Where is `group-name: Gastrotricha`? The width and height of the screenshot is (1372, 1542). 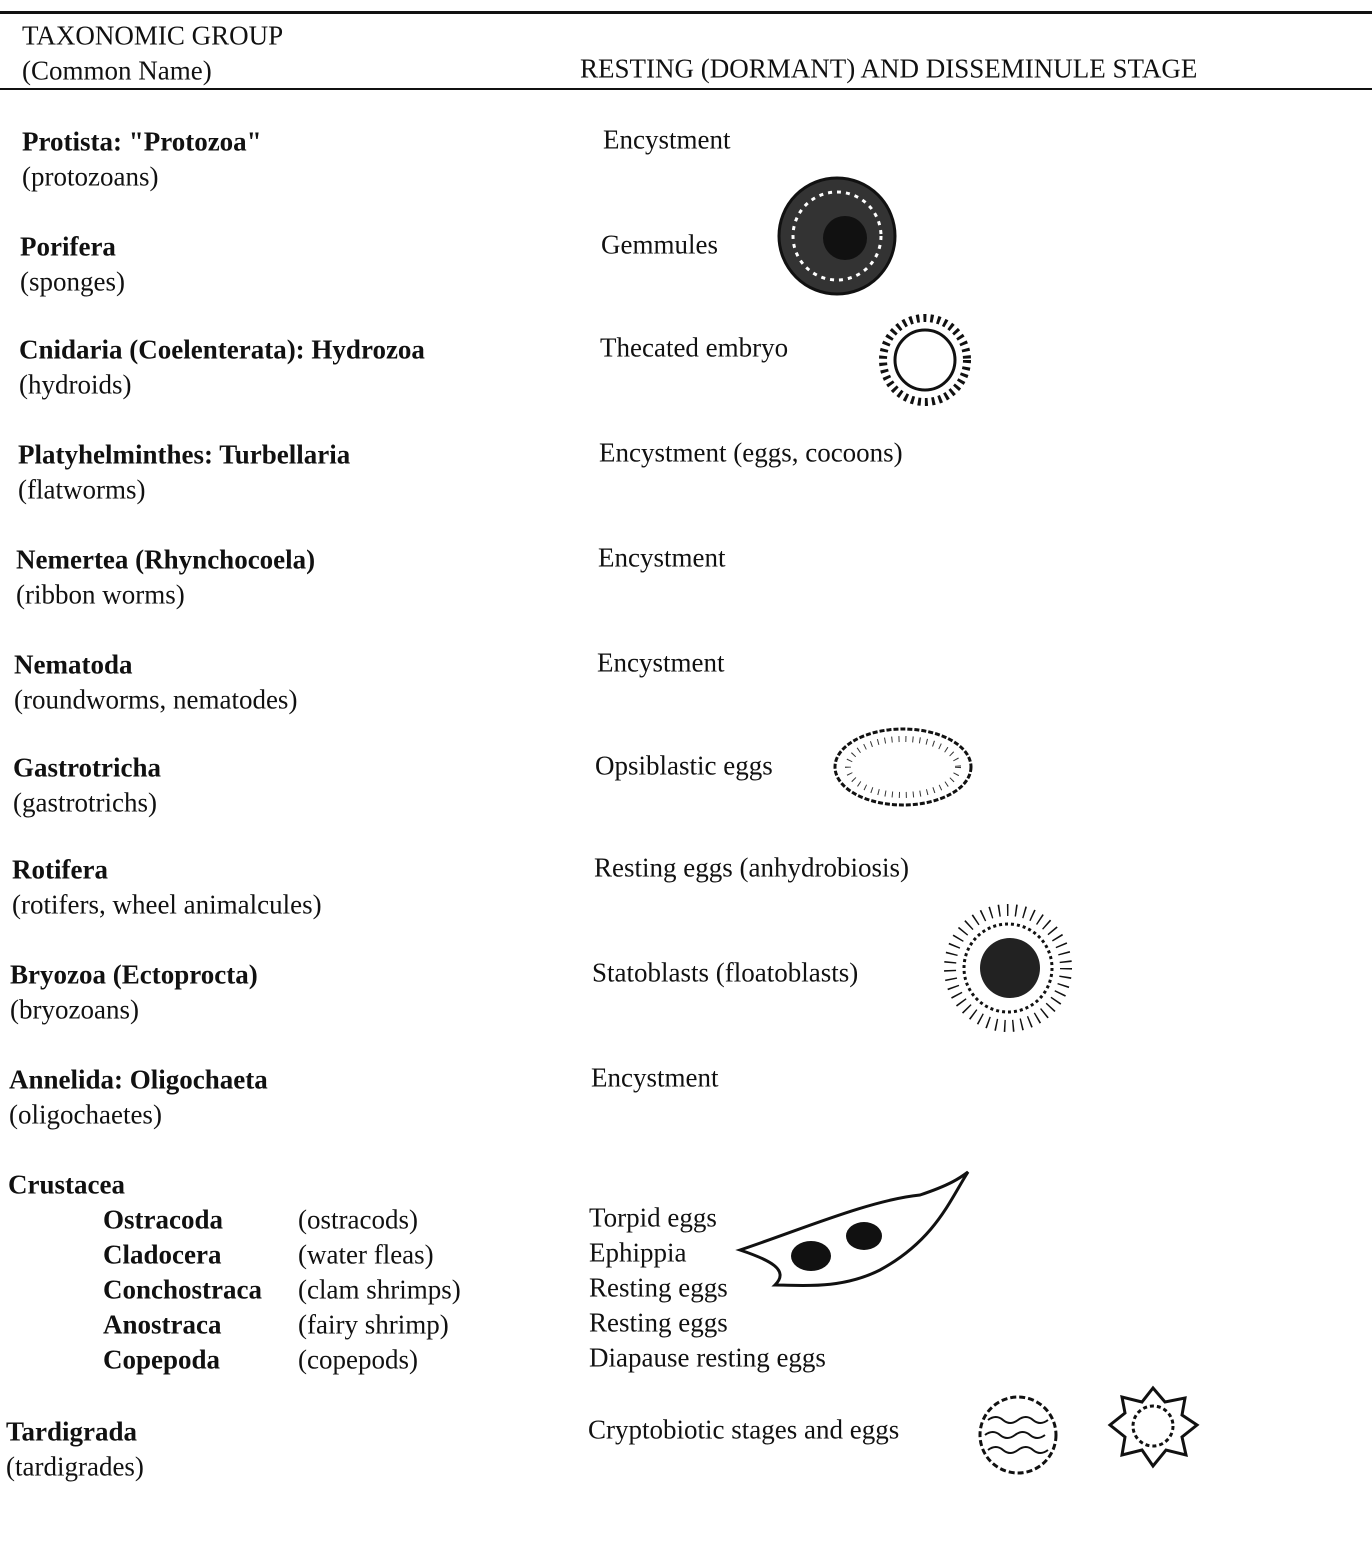
group-name: Gastrotricha is located at coordinates (87, 767).